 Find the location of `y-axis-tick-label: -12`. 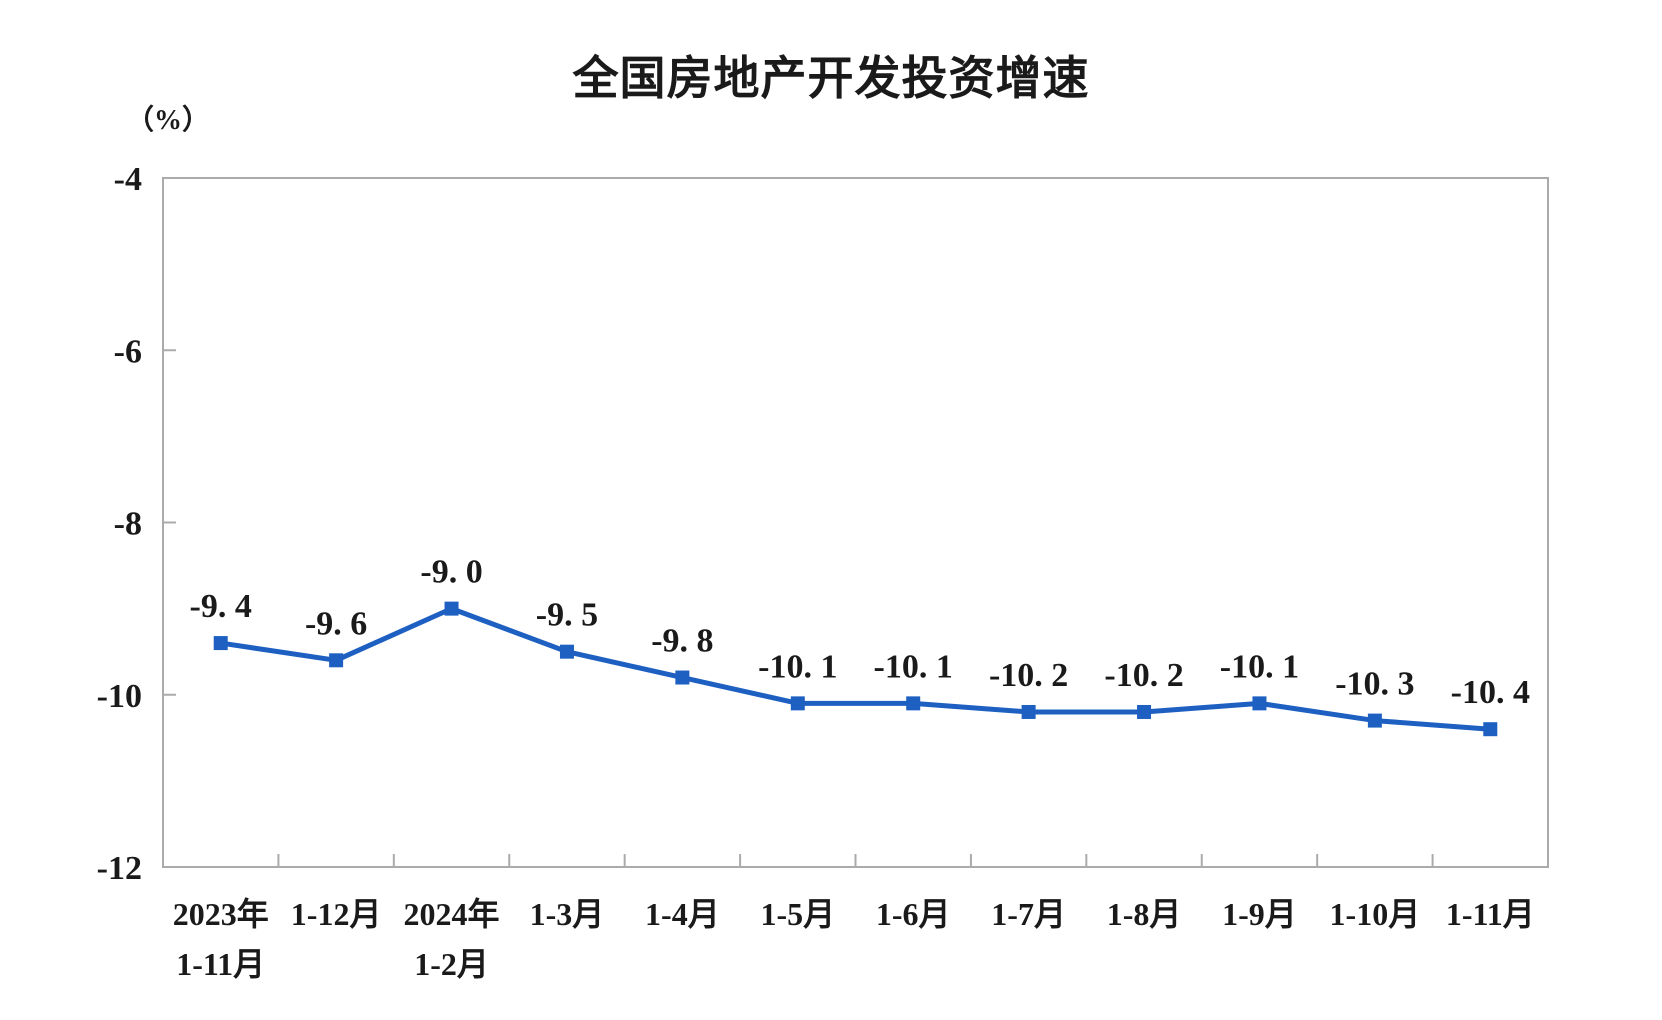

y-axis-tick-label: -12 is located at coordinates (119, 868).